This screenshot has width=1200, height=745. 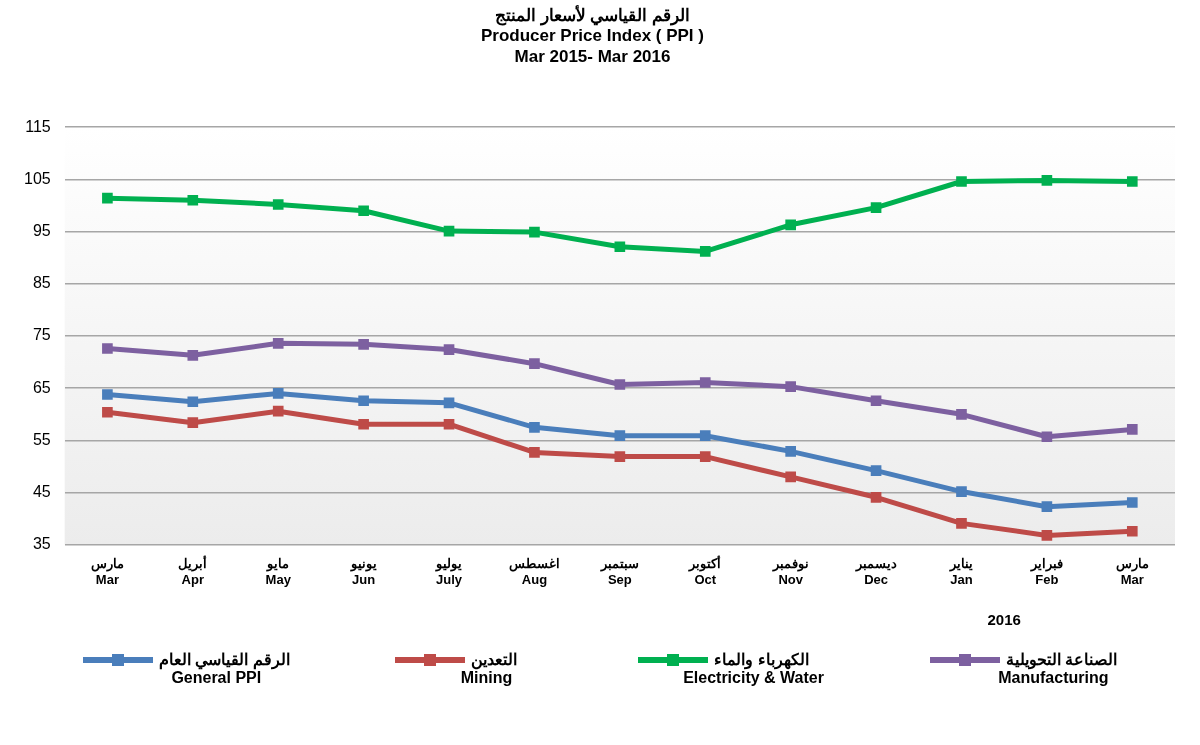 What do you see at coordinates (1004, 619) in the screenshot?
I see `text: 2016` at bounding box center [1004, 619].